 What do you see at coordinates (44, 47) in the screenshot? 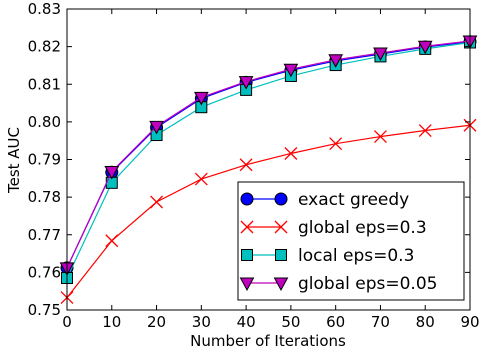
I see `y-tick-label: 0.82` at bounding box center [44, 47].